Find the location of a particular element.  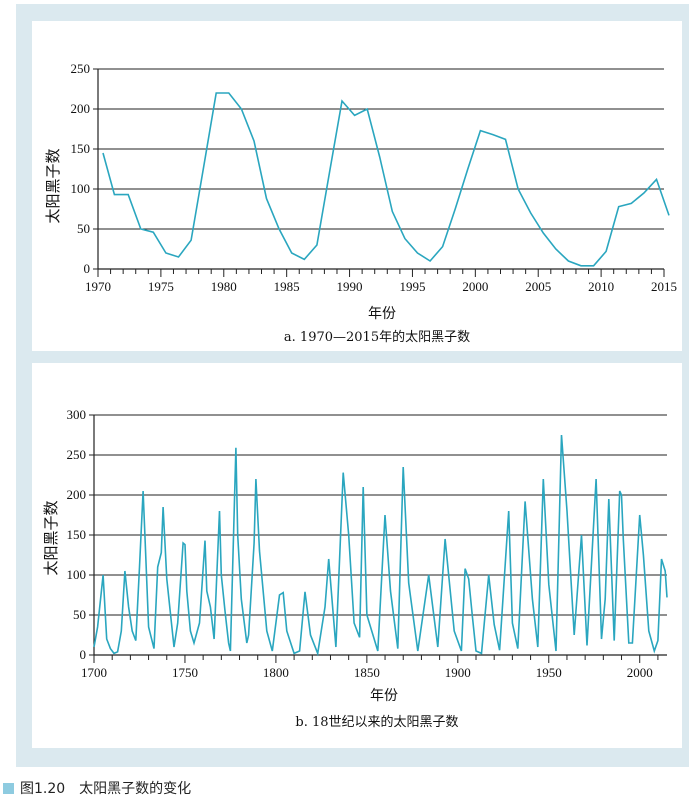

x-tick-label: 1850 is located at coordinates (367, 672).